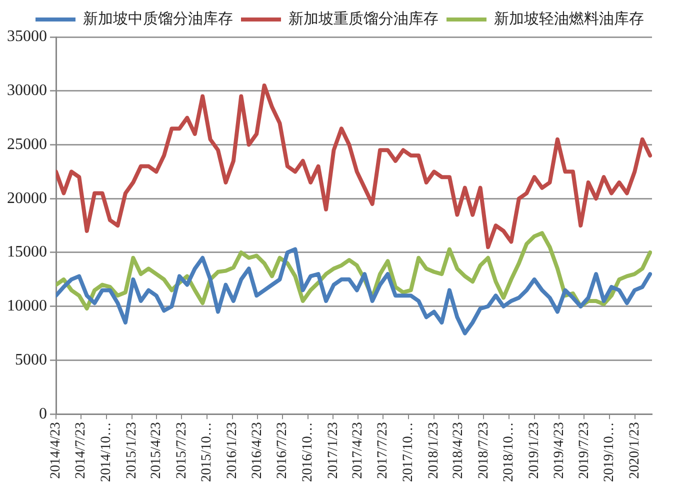 This screenshot has height=489, width=677. Describe the element at coordinates (282, 450) in the screenshot. I see `x-tick-label: 2016/7/23` at that location.